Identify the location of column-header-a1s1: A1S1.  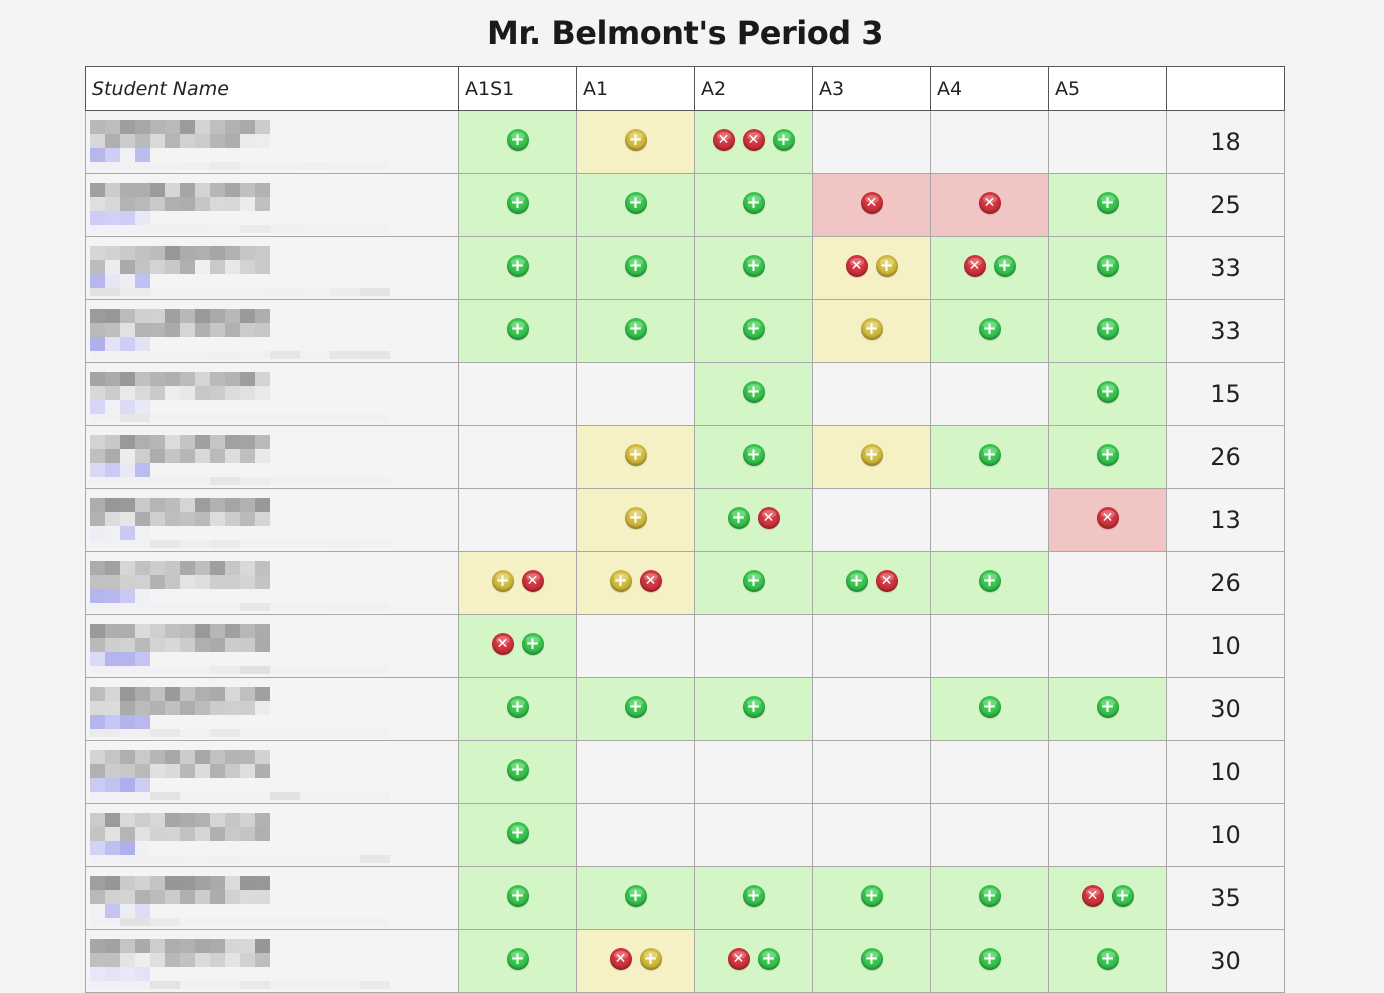
(517, 88).